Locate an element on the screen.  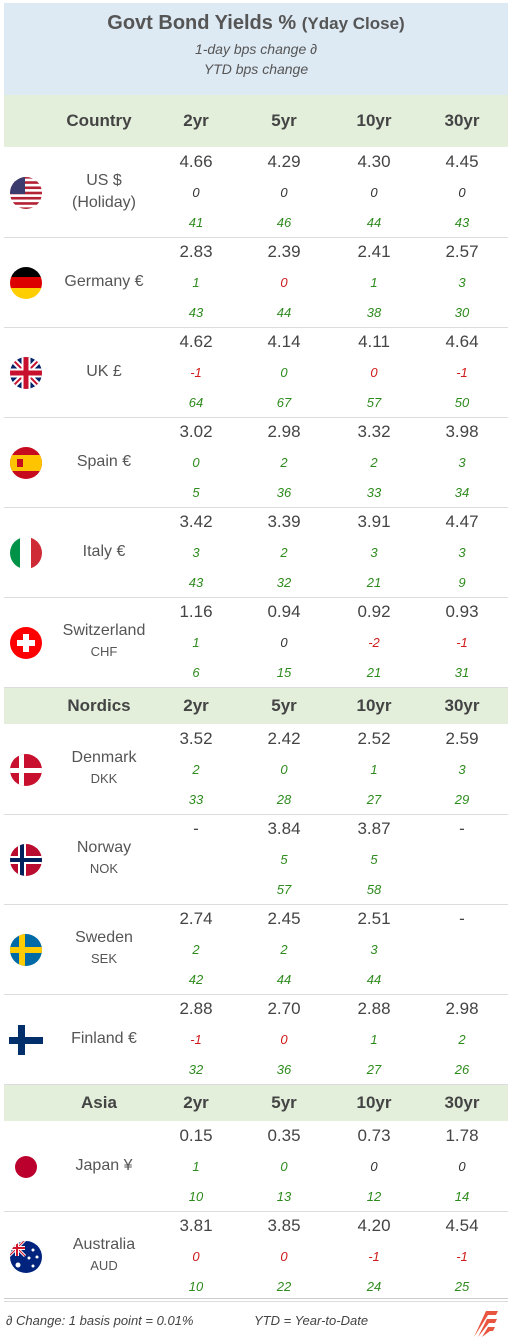
sweden-flag-icon is located at coordinates (26, 950).